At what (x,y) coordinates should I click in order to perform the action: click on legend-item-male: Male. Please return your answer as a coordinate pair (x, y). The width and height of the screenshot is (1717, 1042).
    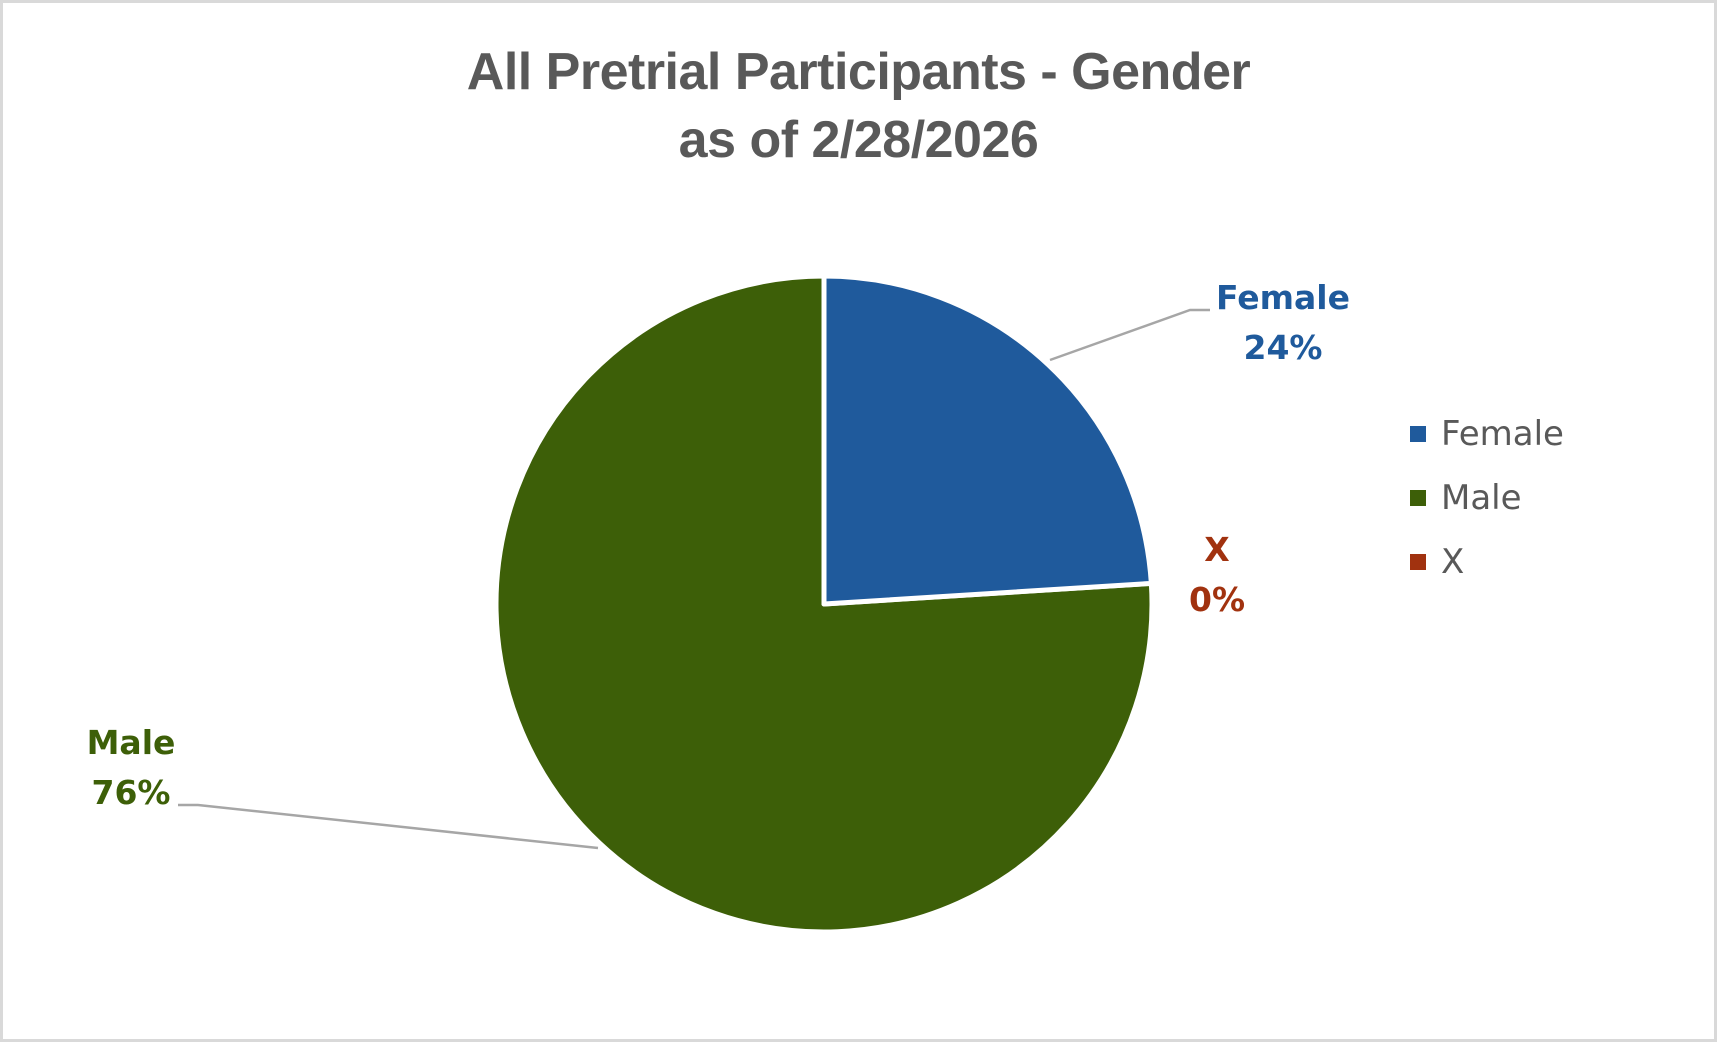
    Looking at the image, I should click on (1487, 498).